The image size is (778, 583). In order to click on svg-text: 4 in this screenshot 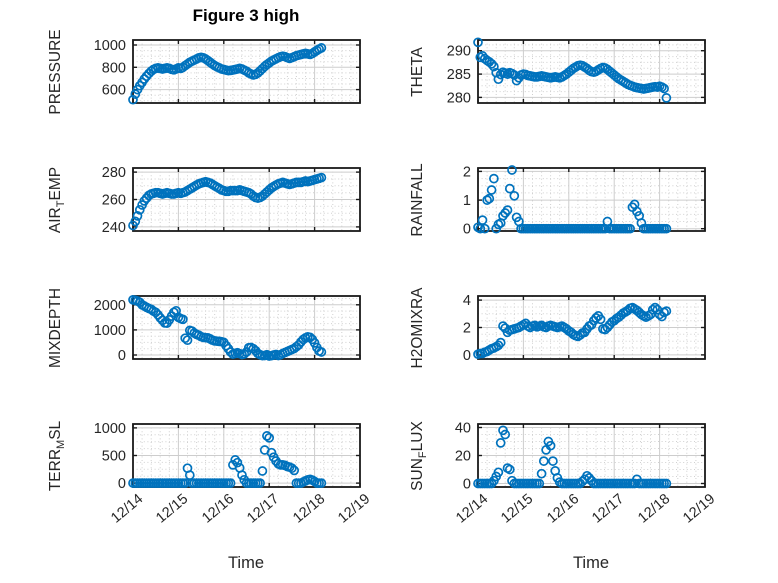, I will do `click(467, 301)`.